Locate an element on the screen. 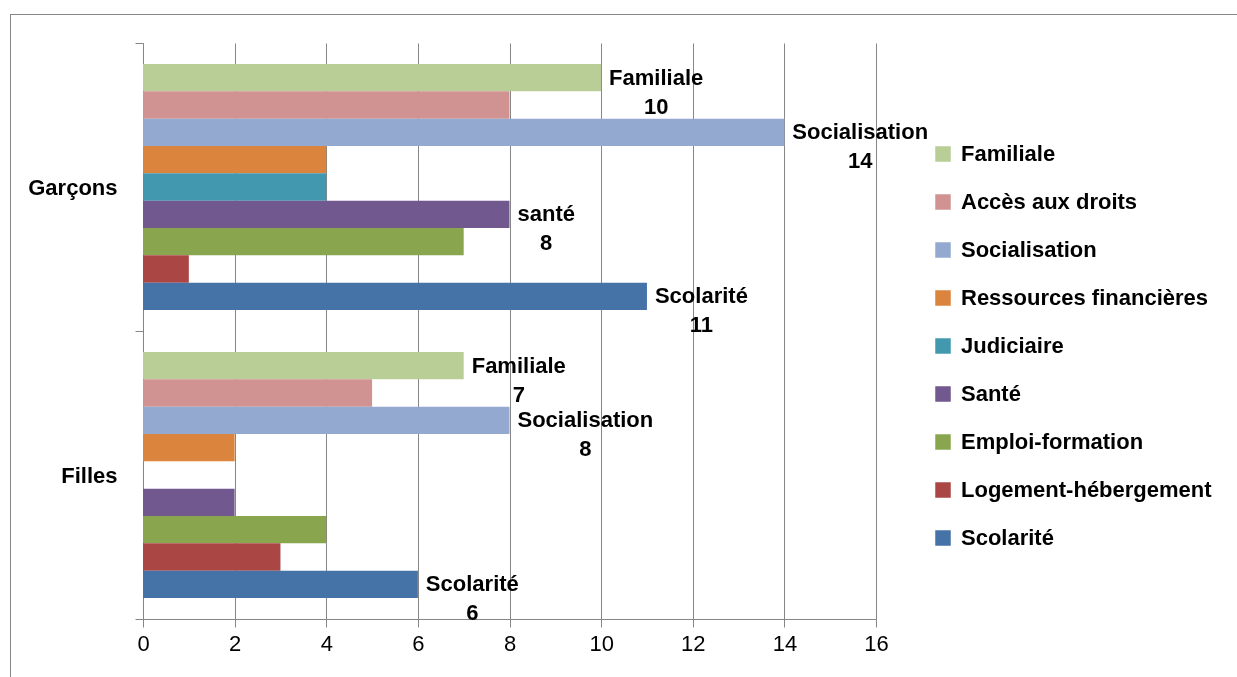 This screenshot has height=677, width=1237. y-tick-label: Filles is located at coordinates (89, 475).